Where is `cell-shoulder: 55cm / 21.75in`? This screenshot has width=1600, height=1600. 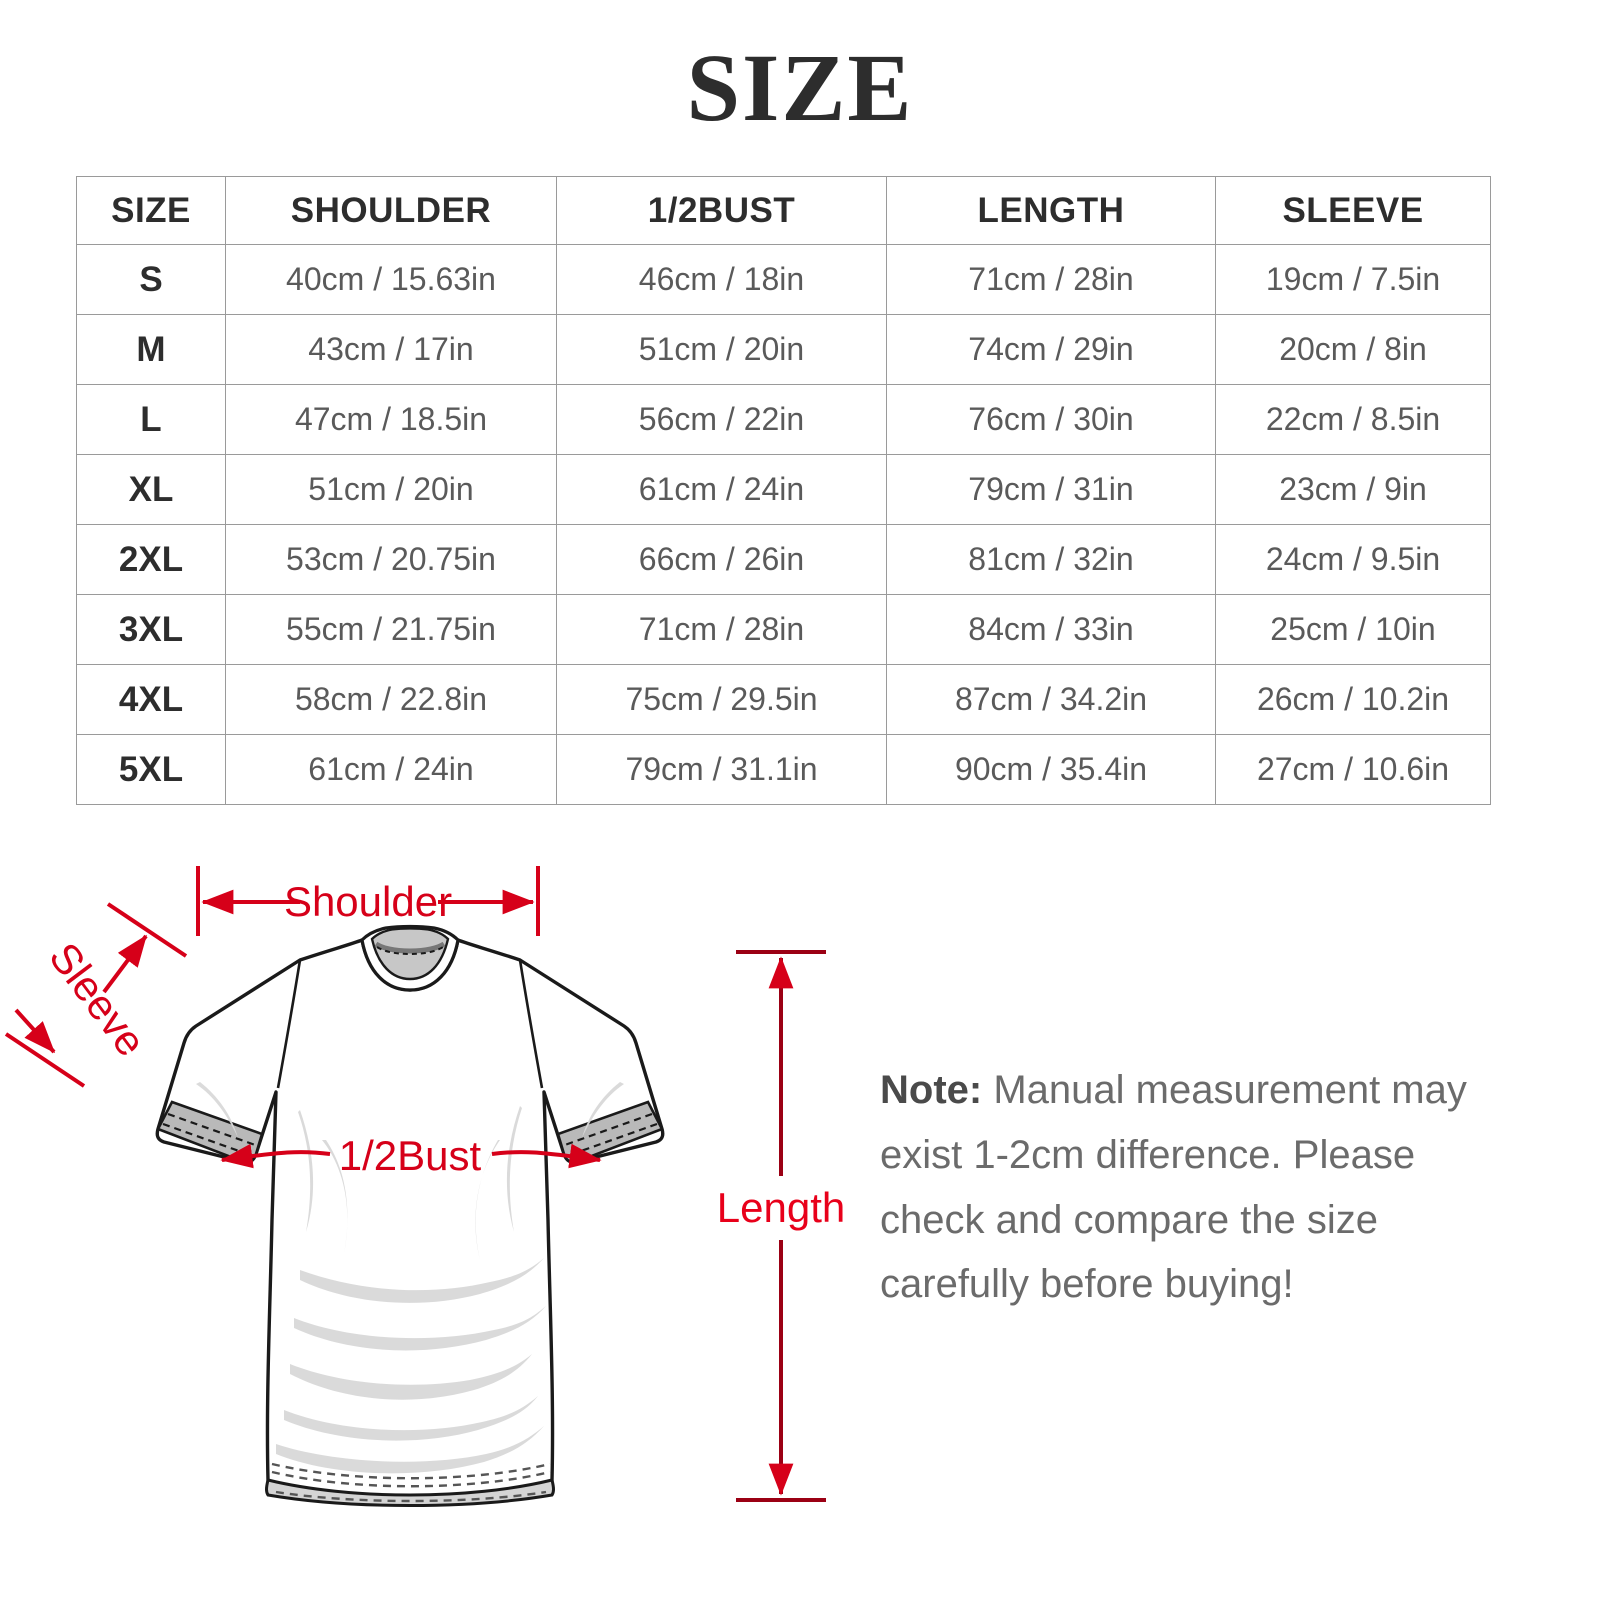
cell-shoulder: 55cm / 21.75in is located at coordinates (391, 629).